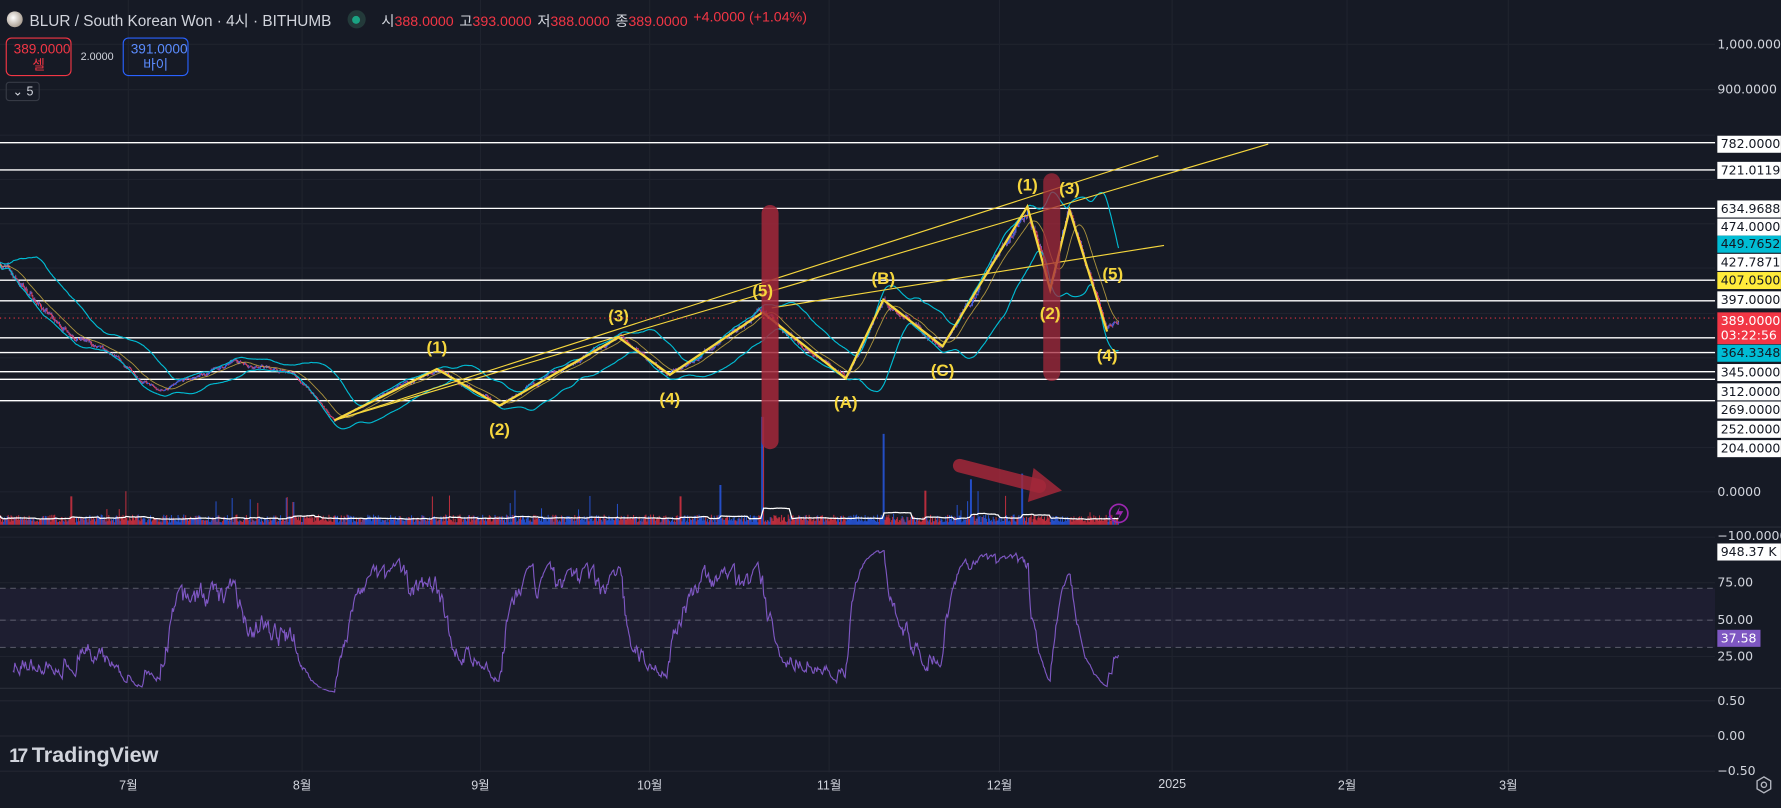 This screenshot has width=1781, height=808. What do you see at coordinates (858, 617) in the screenshot?
I see `grid` at bounding box center [858, 617].